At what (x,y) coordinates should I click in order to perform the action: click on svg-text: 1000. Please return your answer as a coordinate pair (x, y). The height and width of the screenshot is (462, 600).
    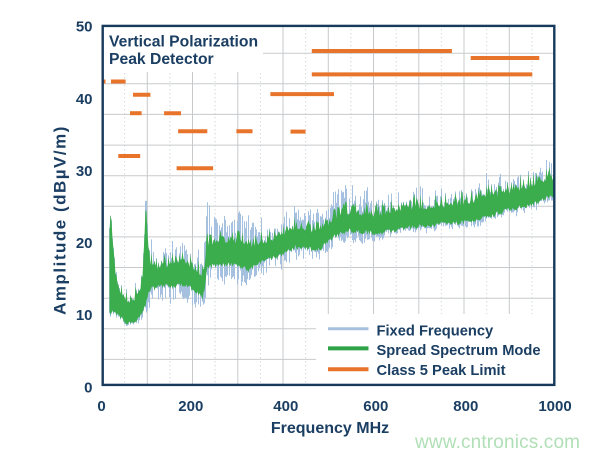
    Looking at the image, I should click on (554, 406).